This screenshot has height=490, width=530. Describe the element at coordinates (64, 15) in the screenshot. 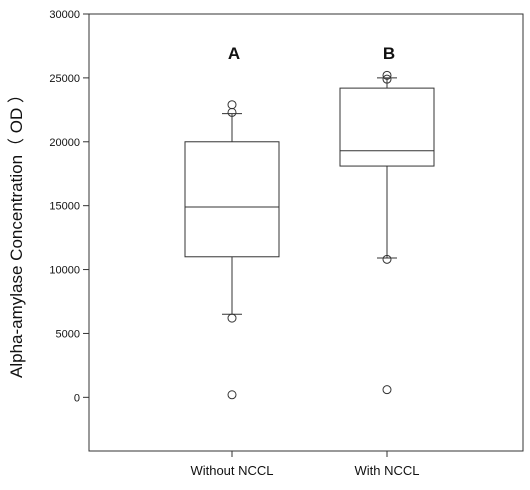

I see `y-tick-label: 30000` at that location.